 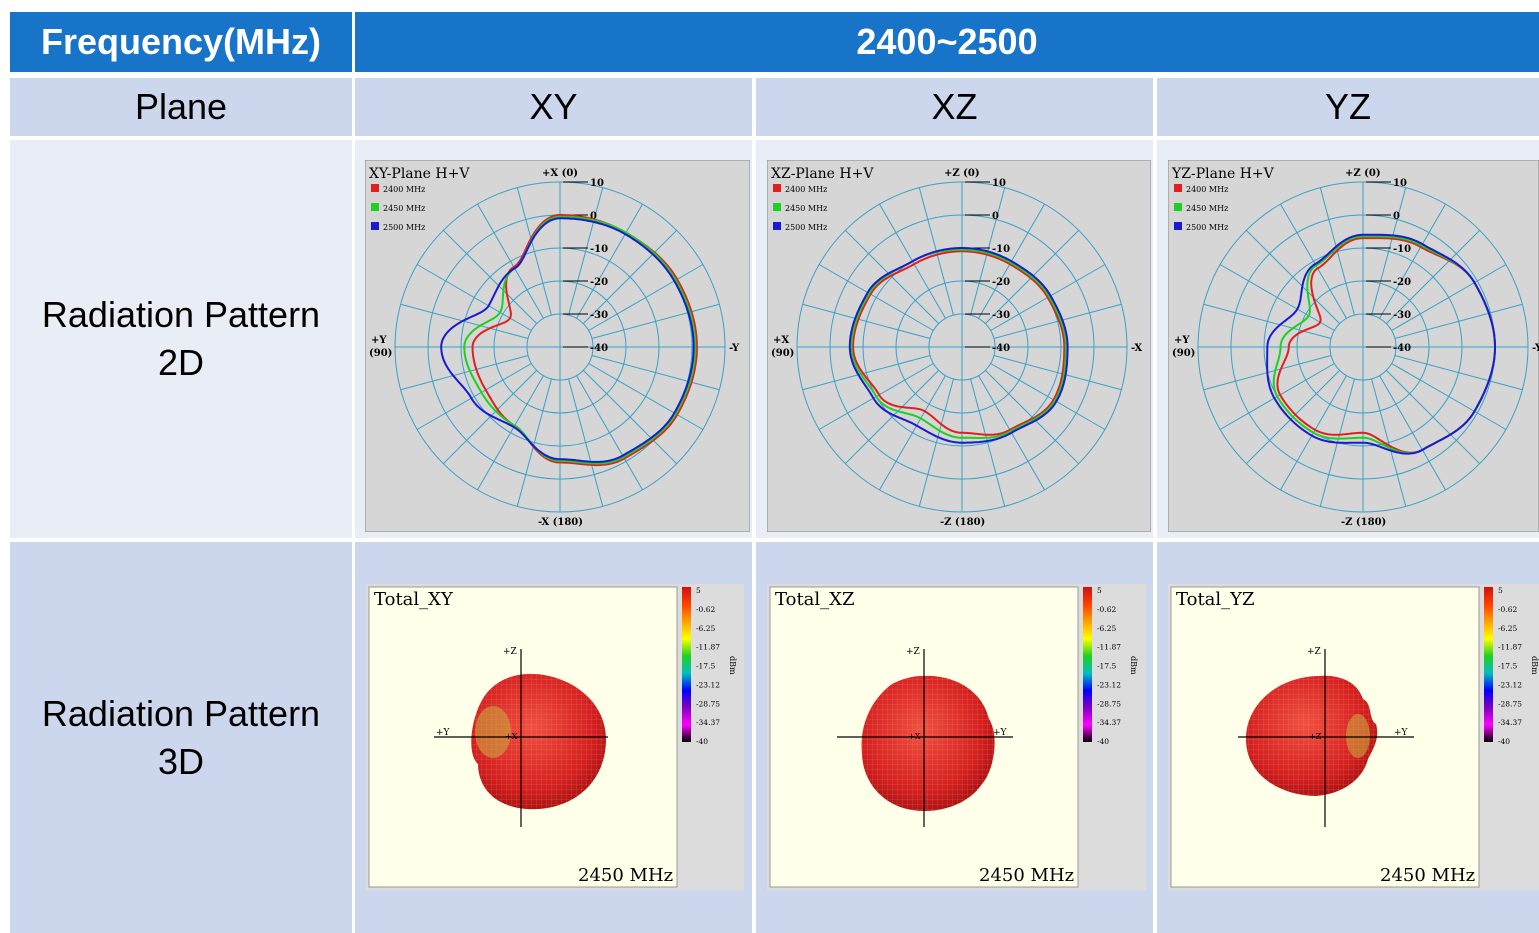 What do you see at coordinates (493, 732) in the screenshot?
I see `radiation-null-region` at bounding box center [493, 732].